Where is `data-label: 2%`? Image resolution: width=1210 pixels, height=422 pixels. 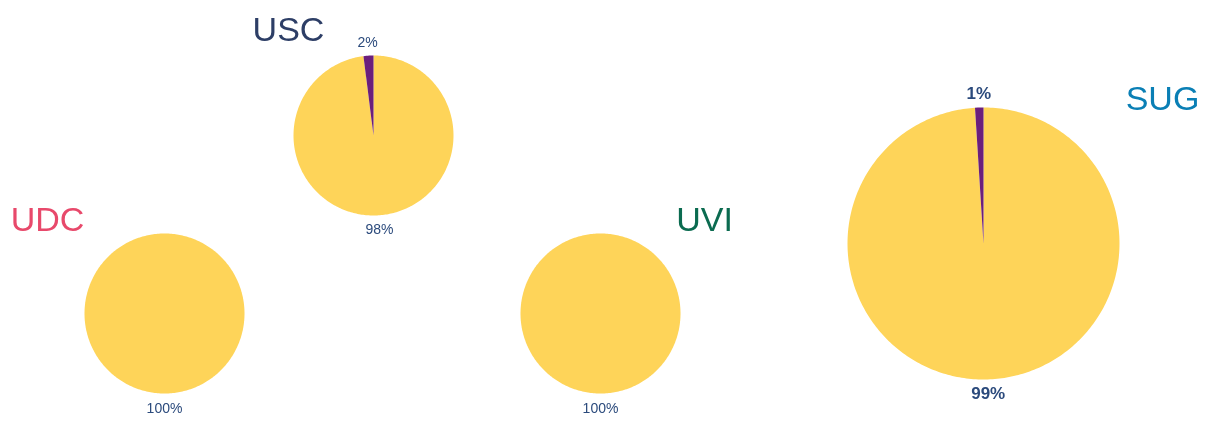
data-label: 2% is located at coordinates (367, 41).